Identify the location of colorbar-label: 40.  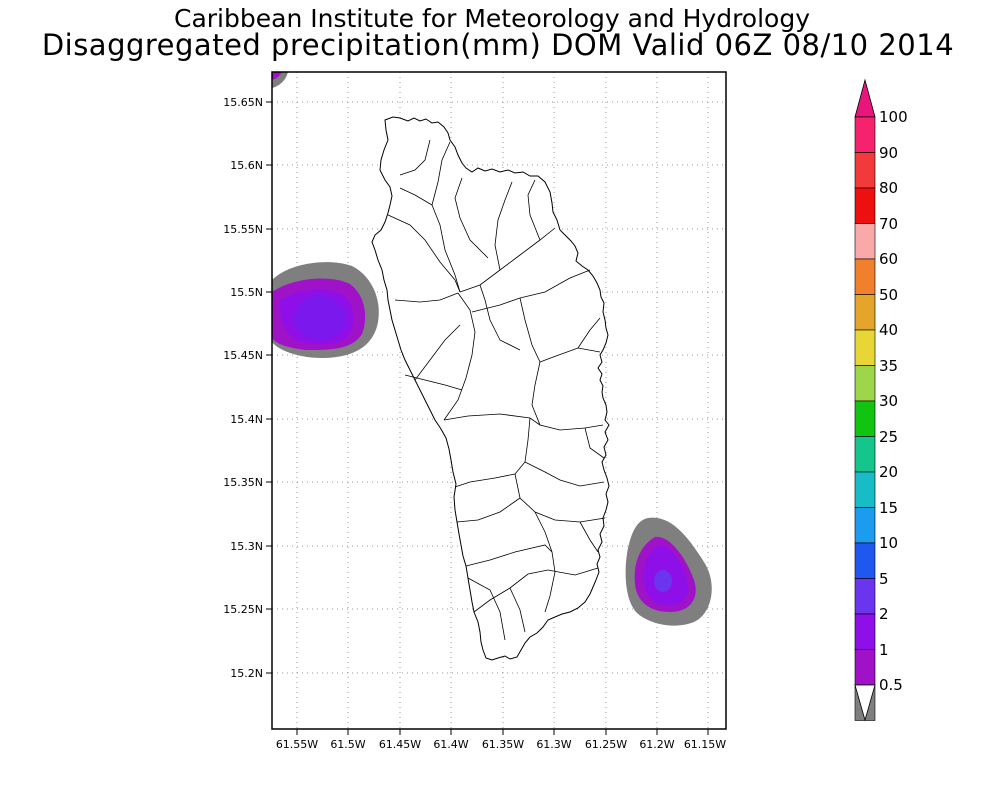
(888, 330).